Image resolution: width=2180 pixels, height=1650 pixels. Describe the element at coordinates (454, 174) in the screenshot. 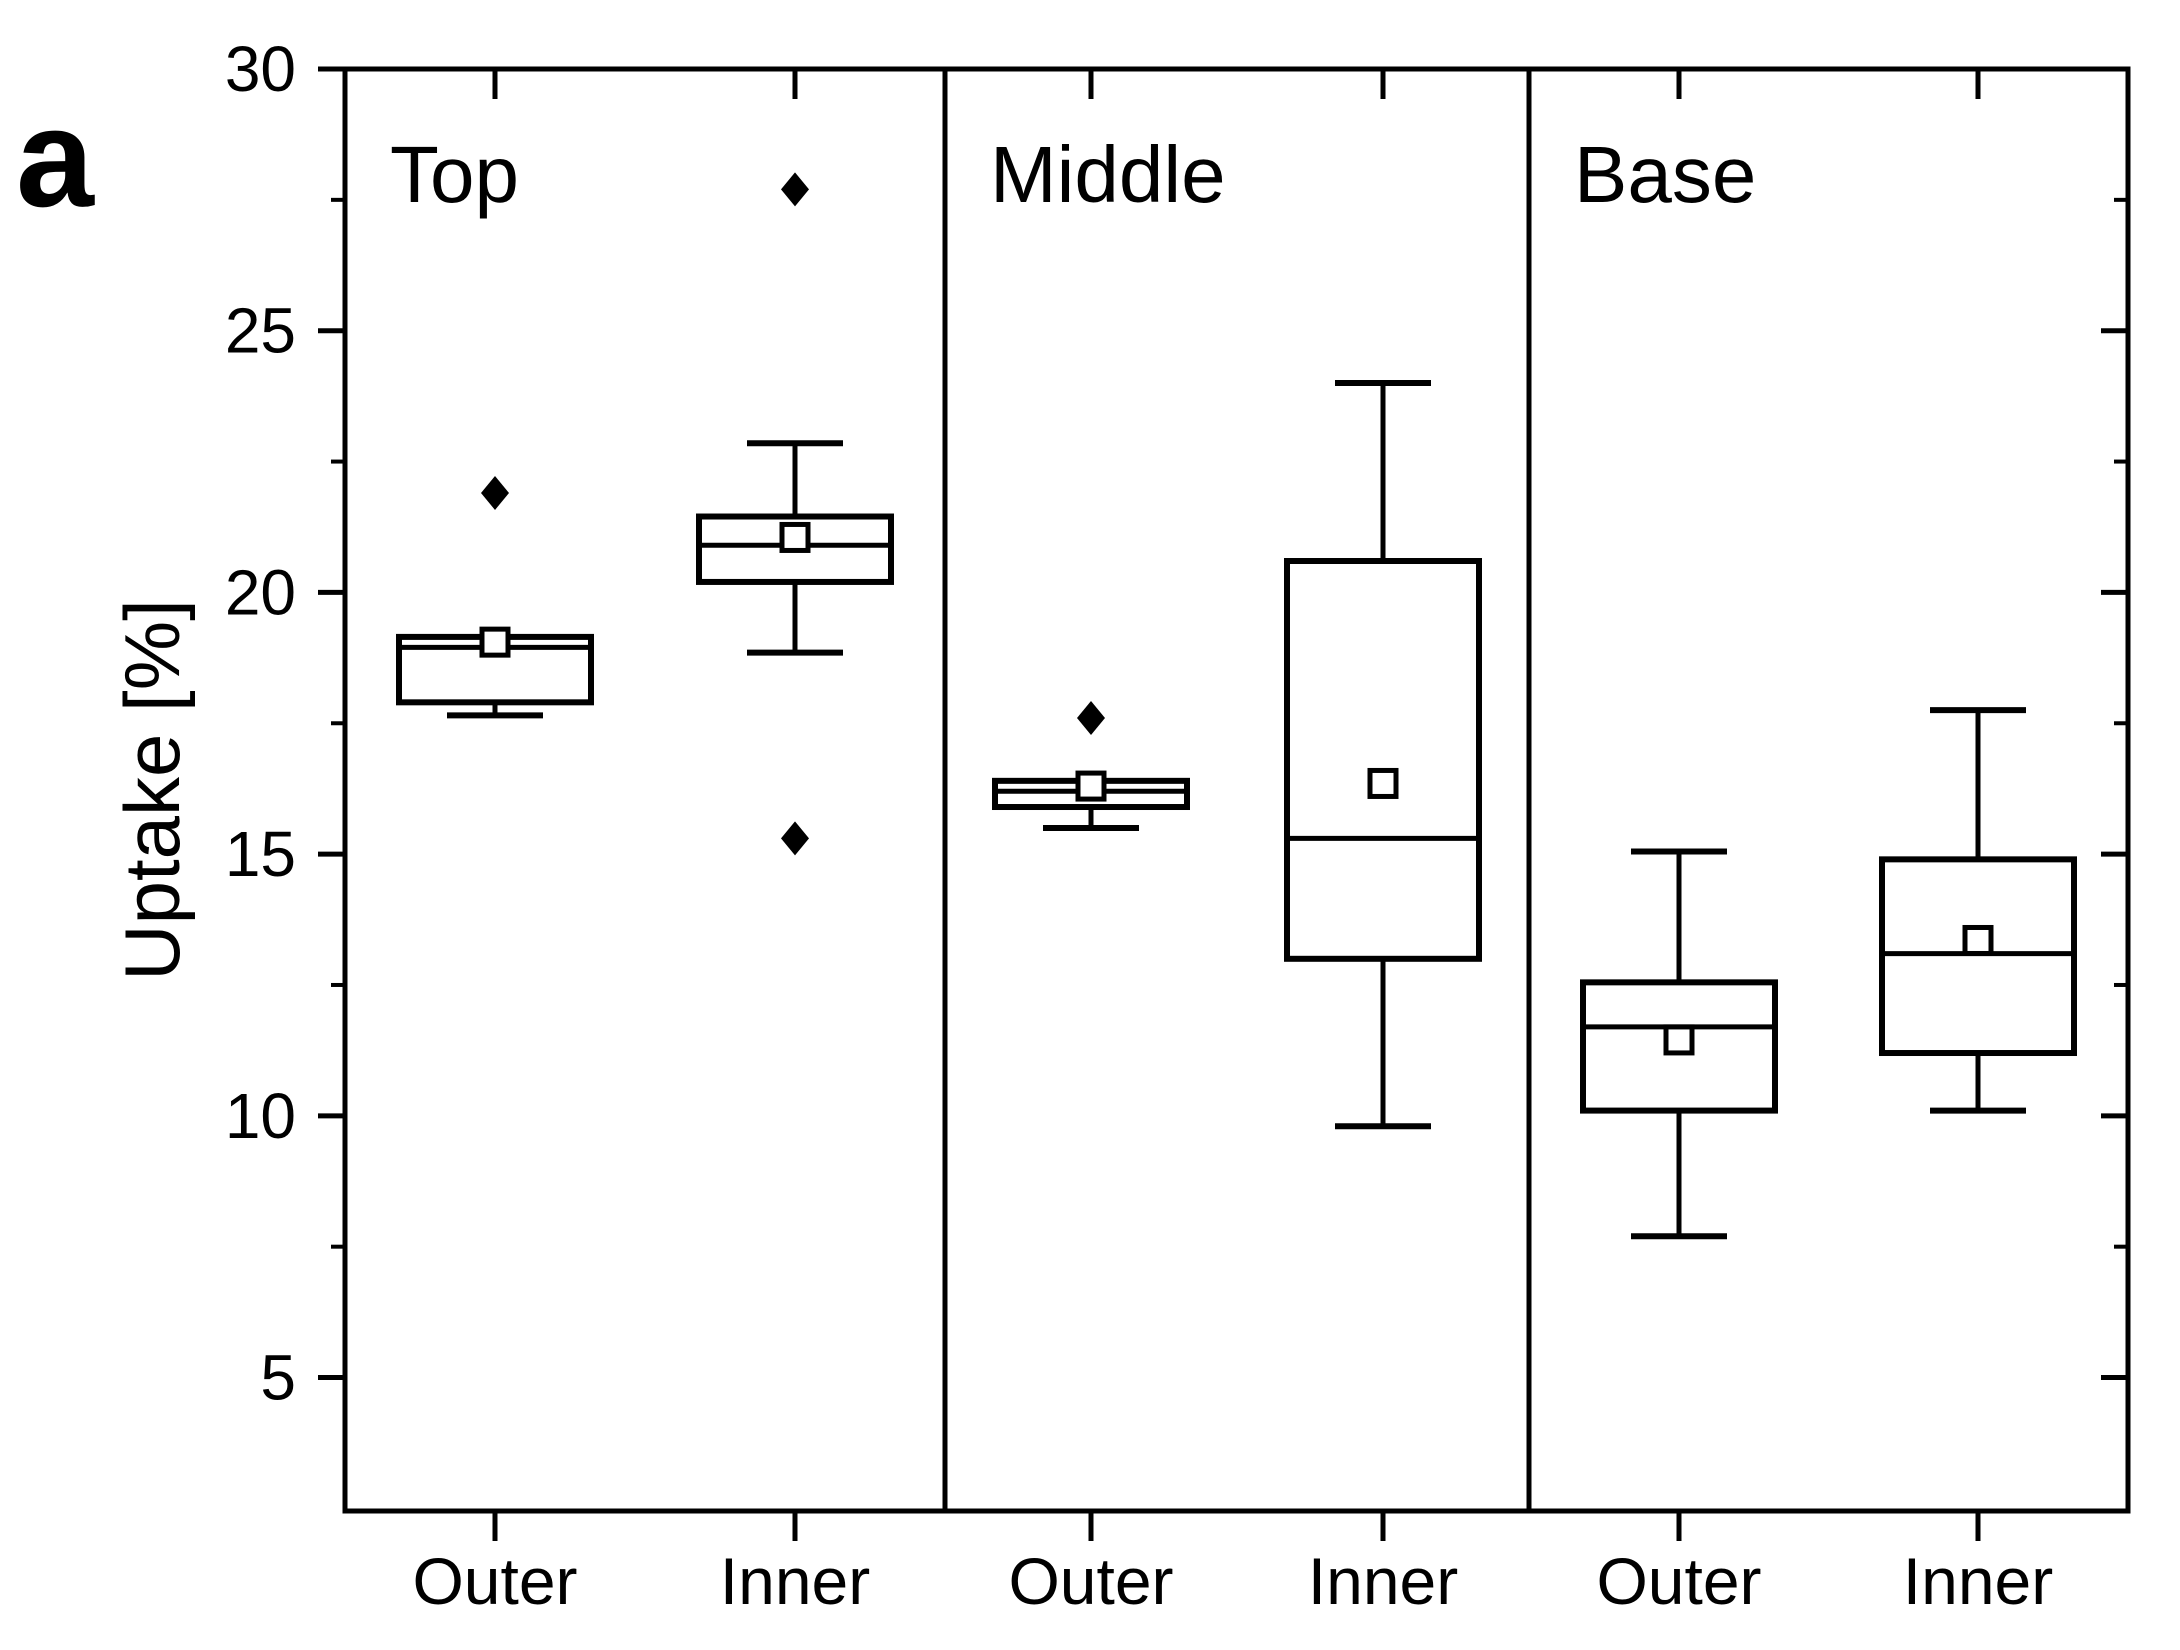

I see `panel-label-top: Top` at that location.